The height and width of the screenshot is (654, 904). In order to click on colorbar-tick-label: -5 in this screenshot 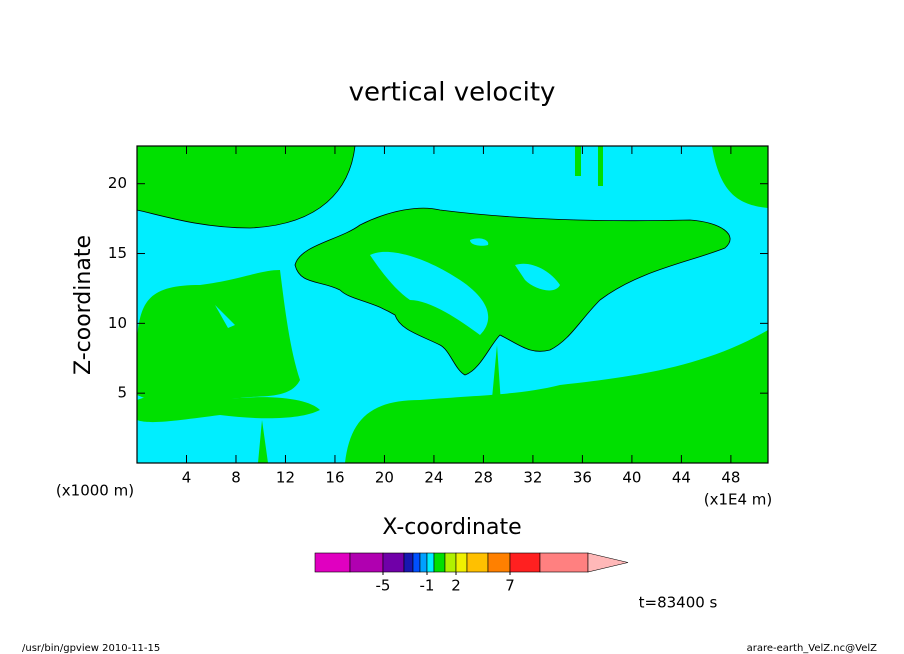, I will do `click(383, 586)`.